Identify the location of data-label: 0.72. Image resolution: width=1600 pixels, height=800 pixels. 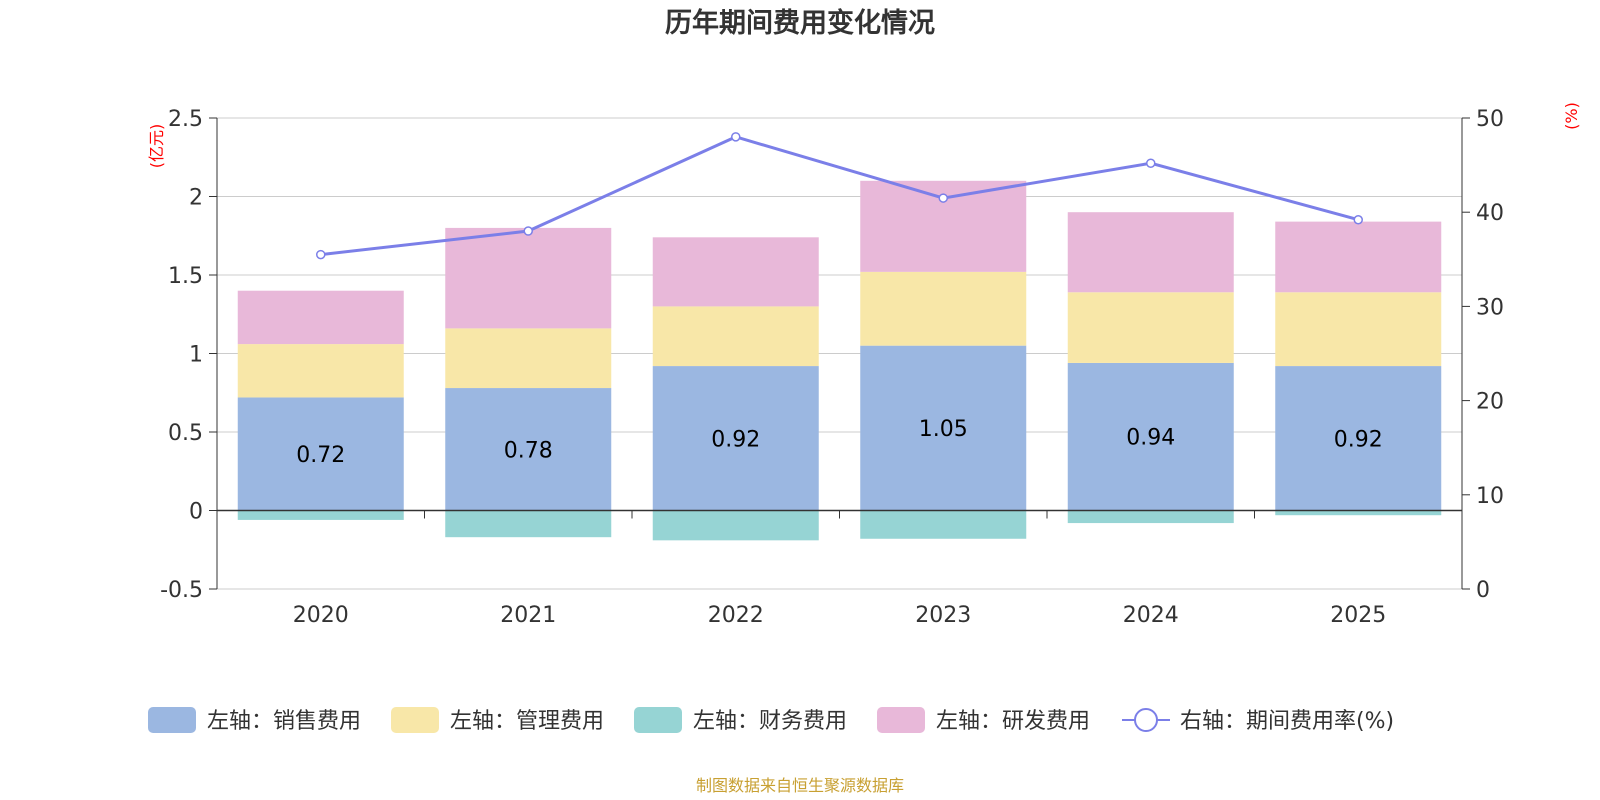
(320, 455).